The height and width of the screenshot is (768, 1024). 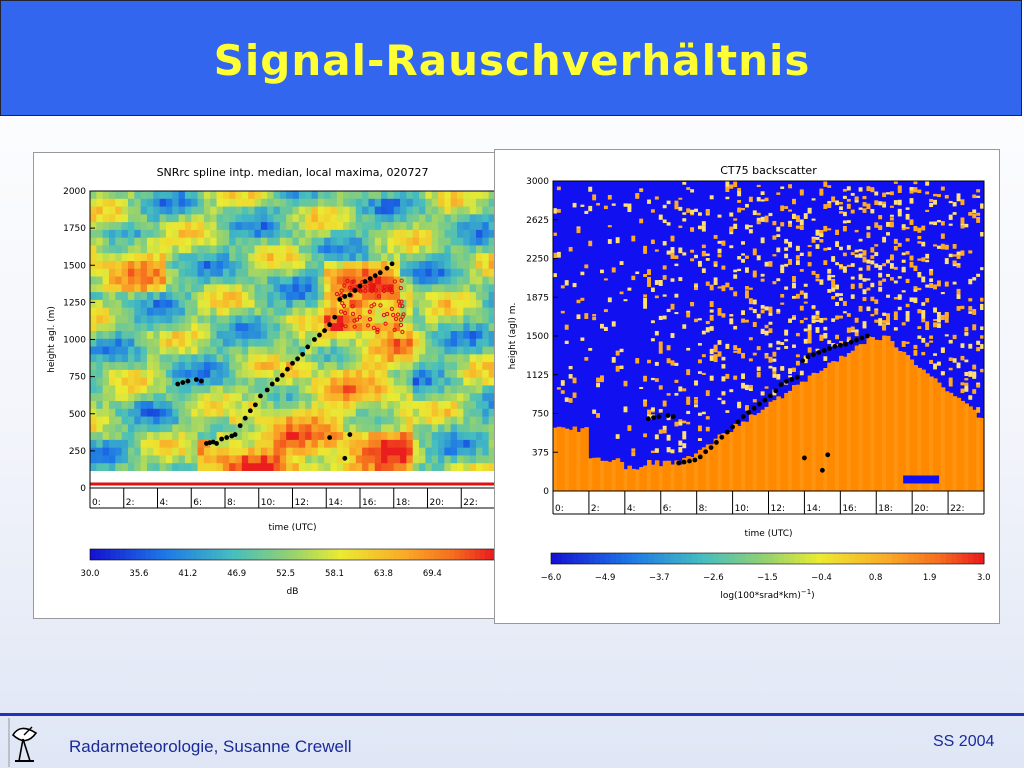 I want to click on x-tick-label: 8:, so click(x=703, y=509).